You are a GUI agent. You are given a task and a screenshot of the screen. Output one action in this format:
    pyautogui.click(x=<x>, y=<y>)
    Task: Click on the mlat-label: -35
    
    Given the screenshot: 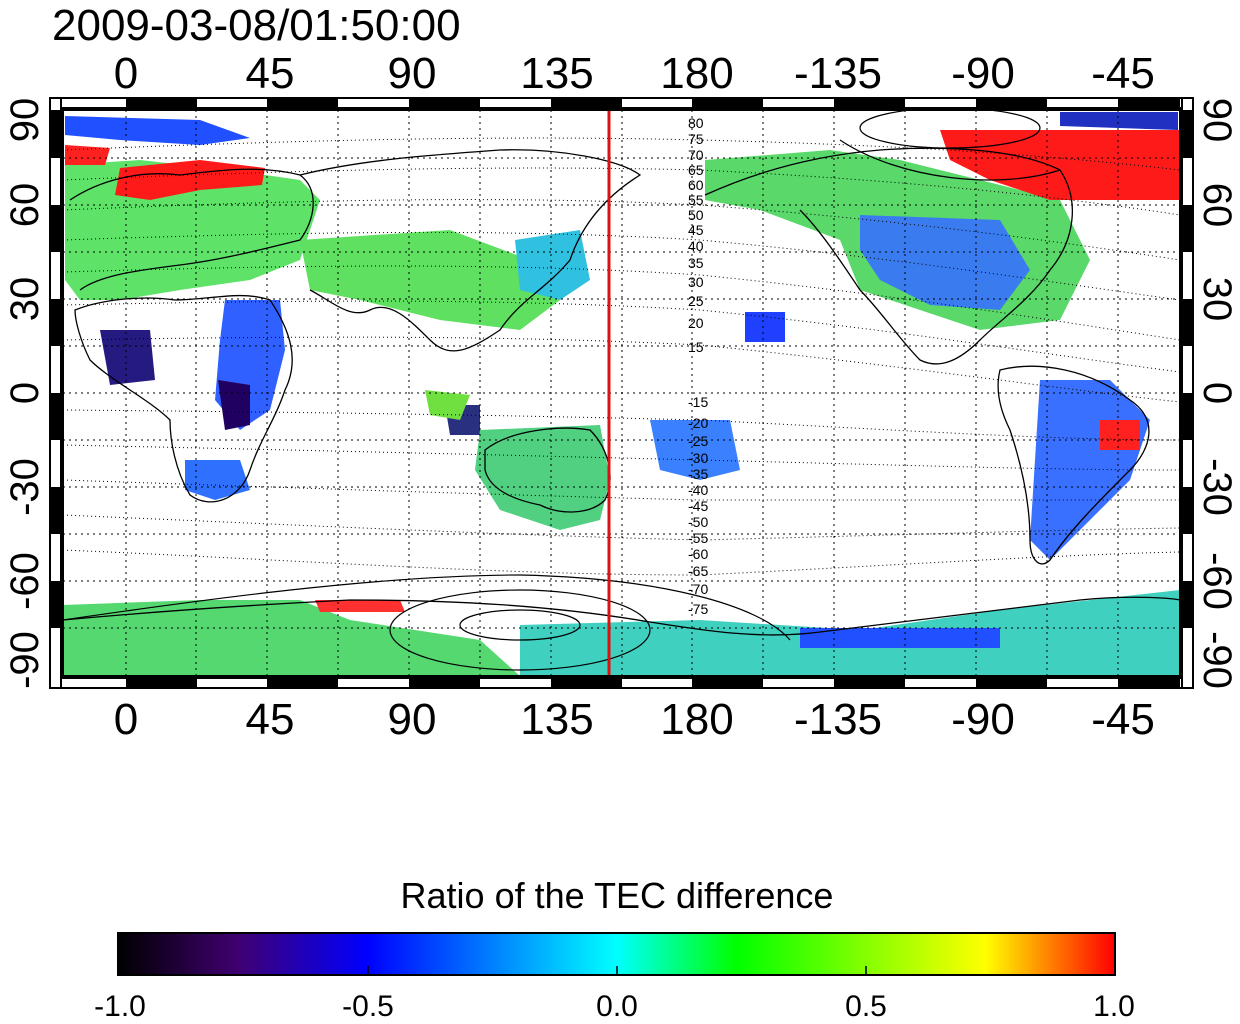 What is the action you would take?
    pyautogui.click(x=698, y=474)
    